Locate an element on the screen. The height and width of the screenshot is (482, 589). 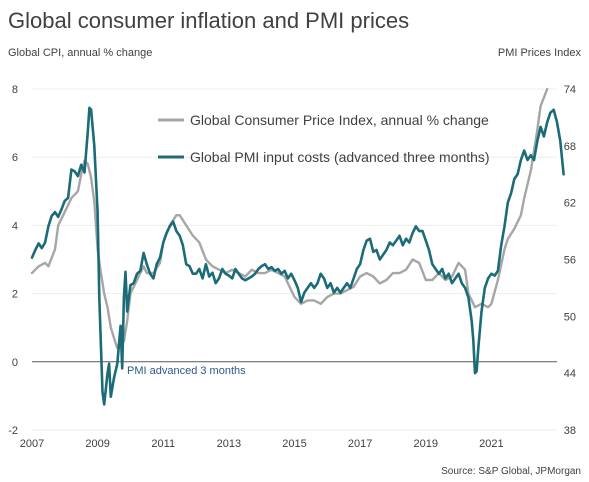
left-tick-label: 4 is located at coordinates (15, 226).